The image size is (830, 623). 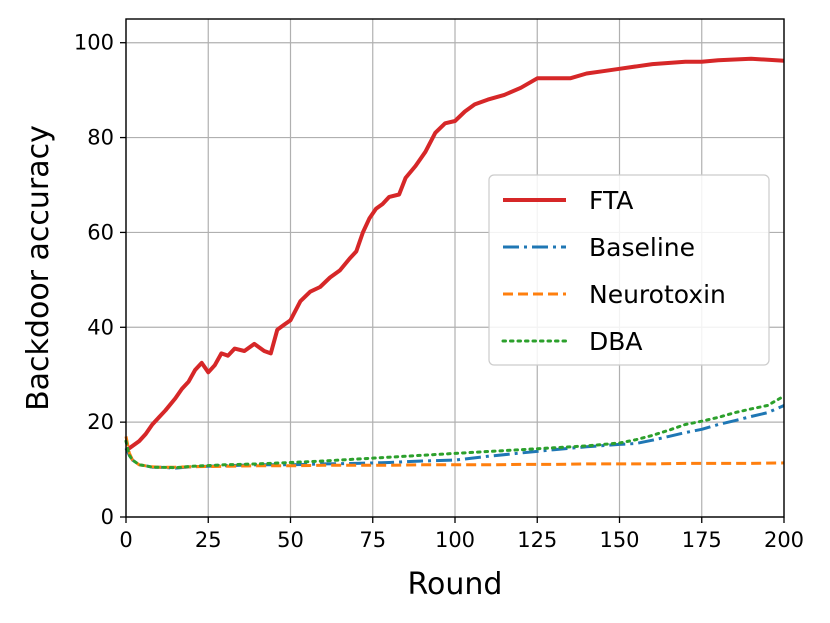 What do you see at coordinates (94, 43) in the screenshot?
I see `y-tick-label: 100` at bounding box center [94, 43].